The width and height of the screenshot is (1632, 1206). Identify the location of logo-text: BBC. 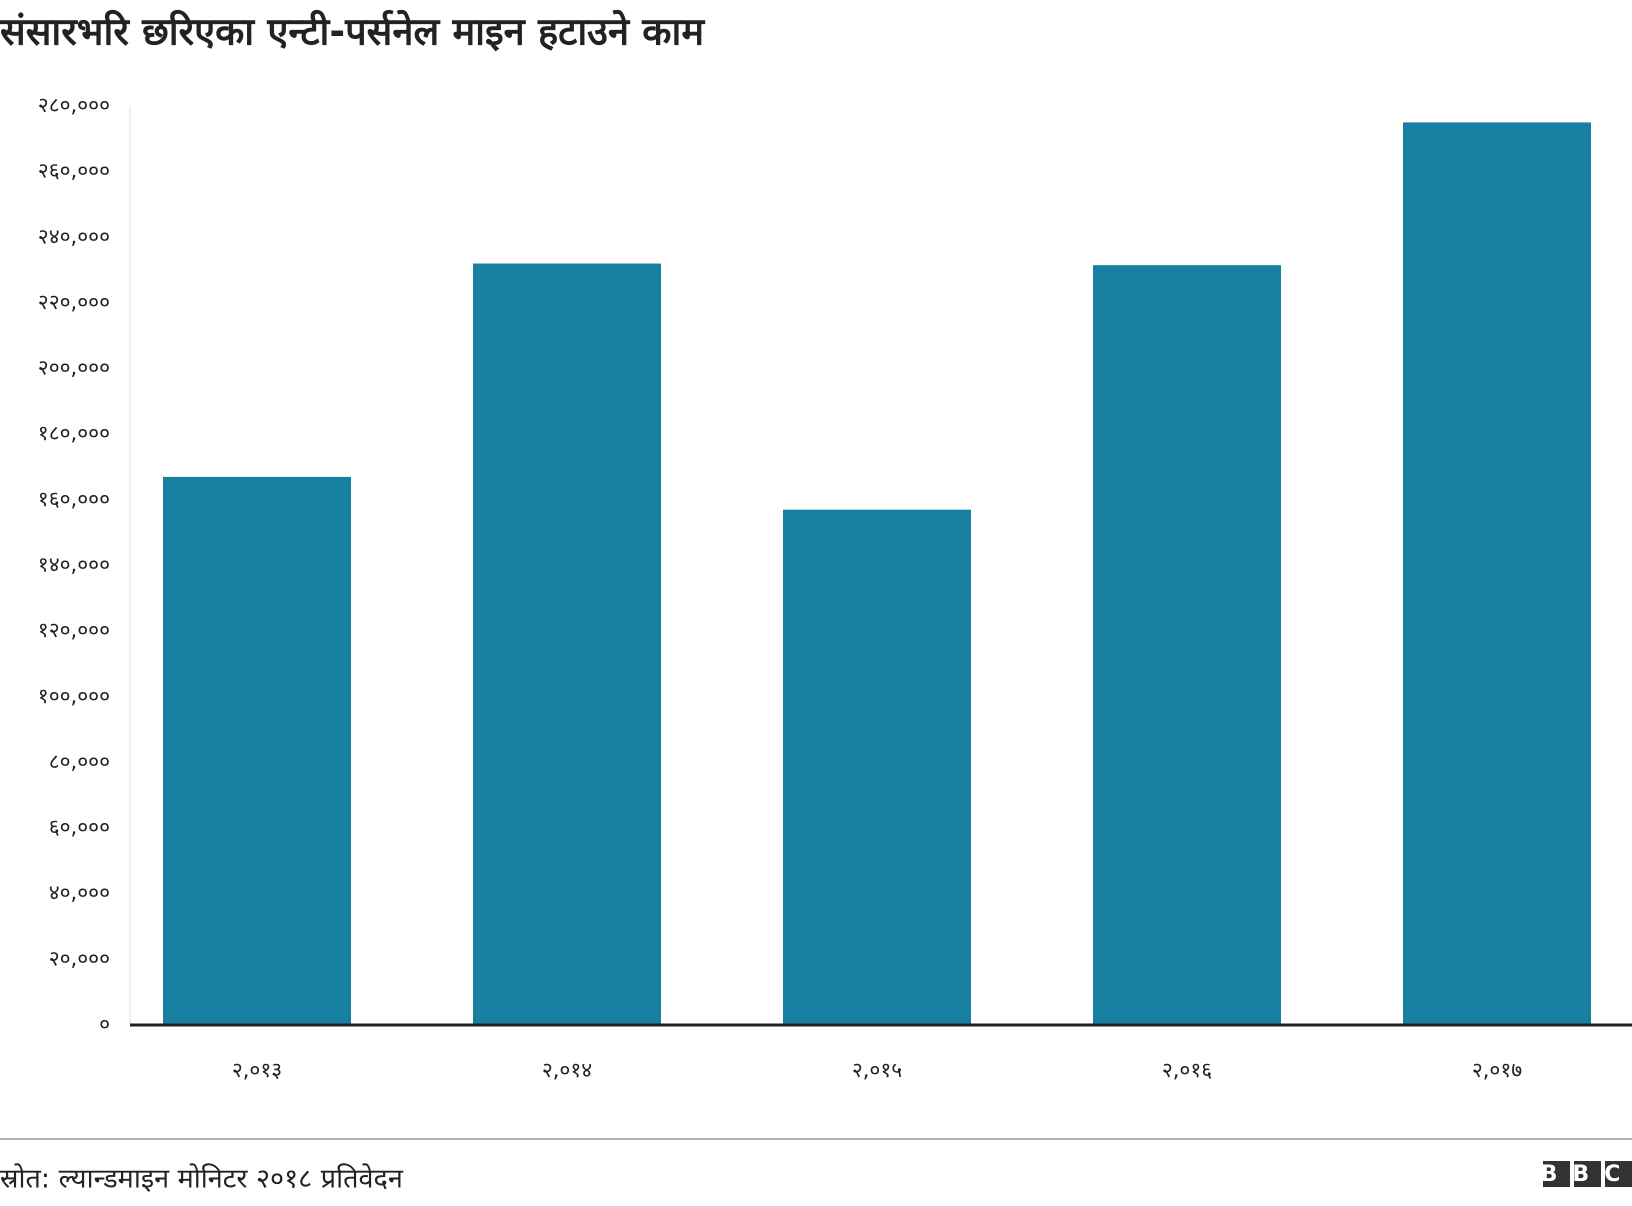
(1586, 1174).